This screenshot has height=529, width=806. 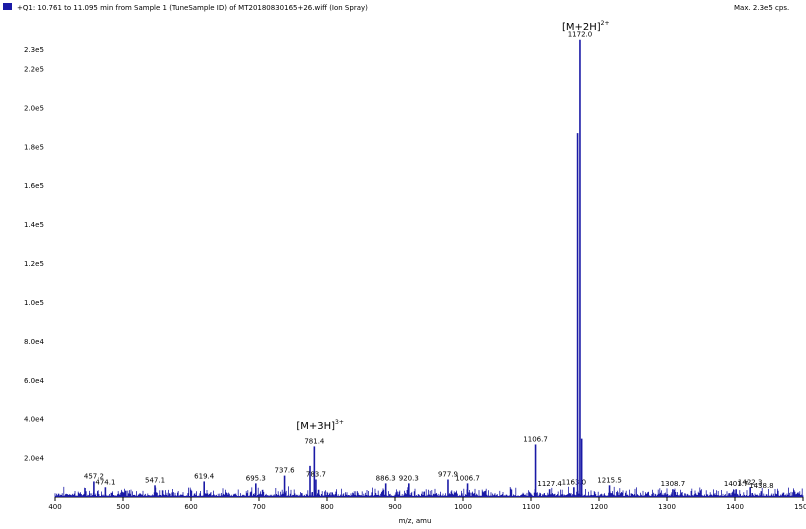 I want to click on peak-label: 783.7, so click(x=316, y=474).